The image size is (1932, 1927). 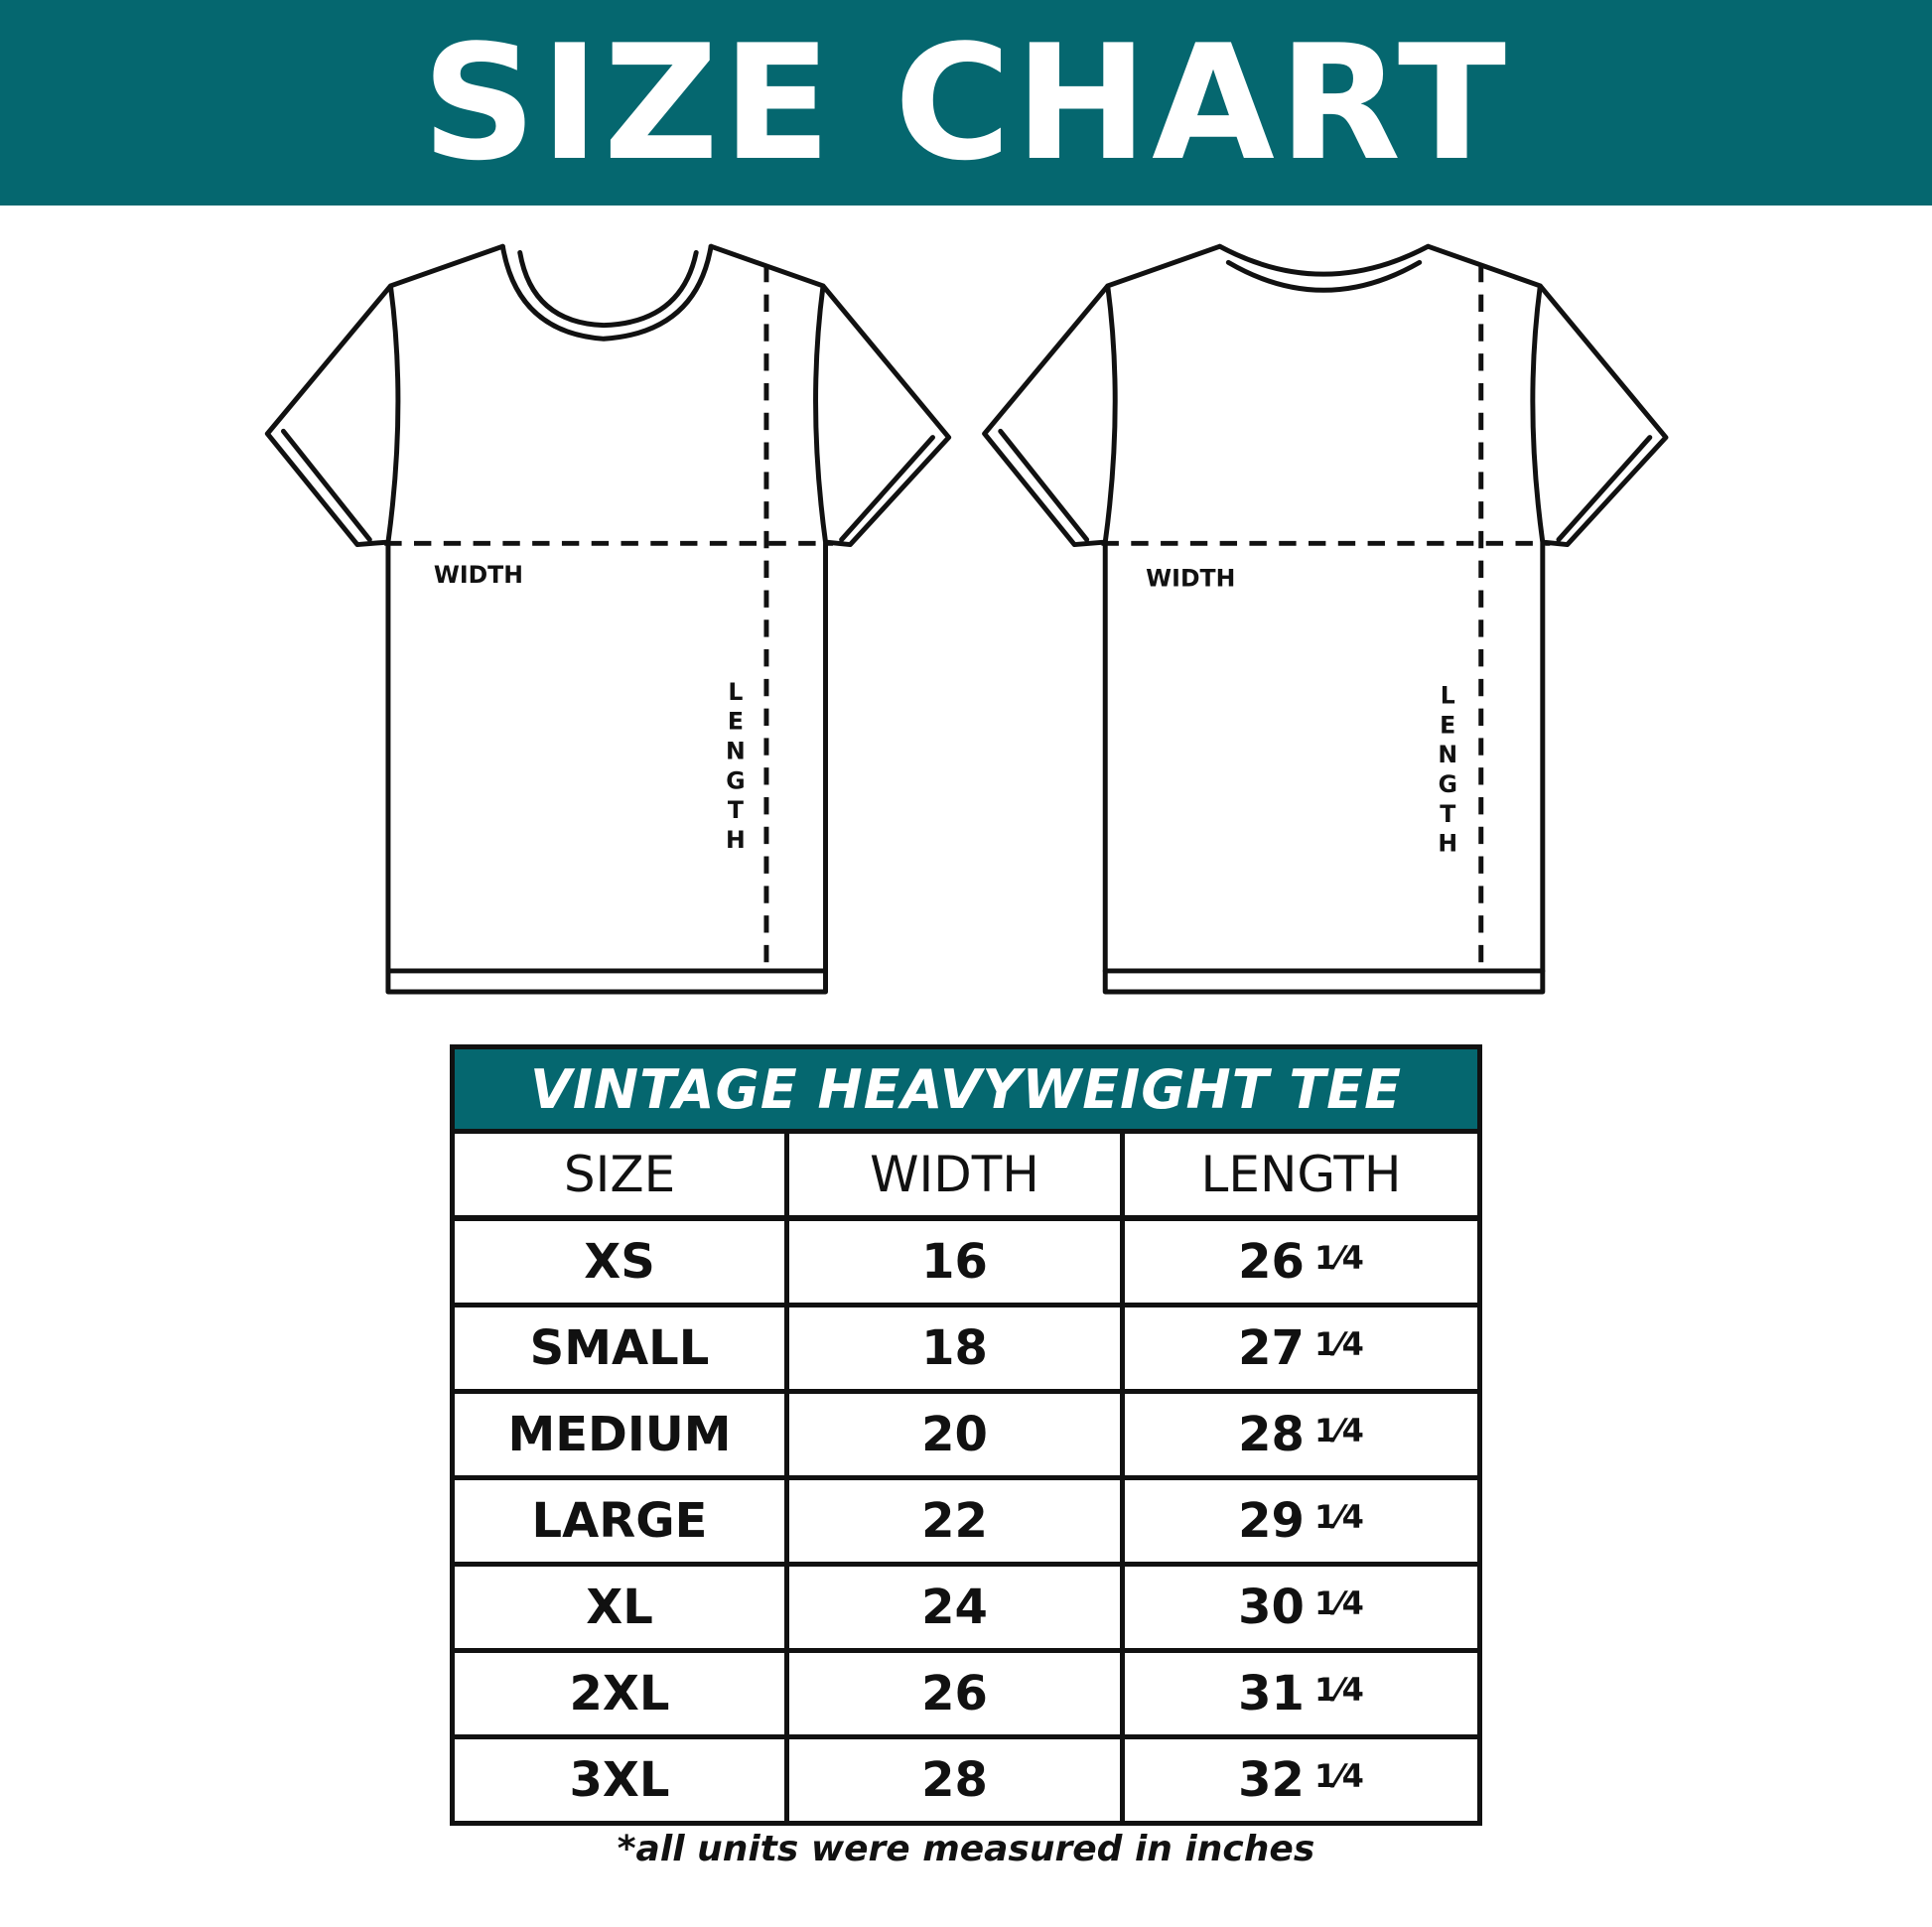 I want to click on table-header-row: SIZE WIDTH LENGTH, so click(x=966, y=1177).